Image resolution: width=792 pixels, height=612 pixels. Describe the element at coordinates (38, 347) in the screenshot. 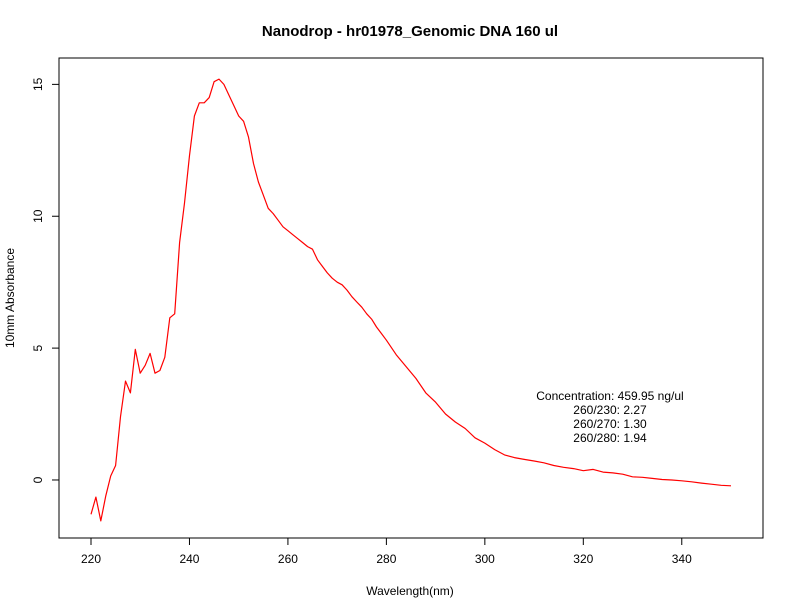

I see `y-tick-label: 5` at that location.